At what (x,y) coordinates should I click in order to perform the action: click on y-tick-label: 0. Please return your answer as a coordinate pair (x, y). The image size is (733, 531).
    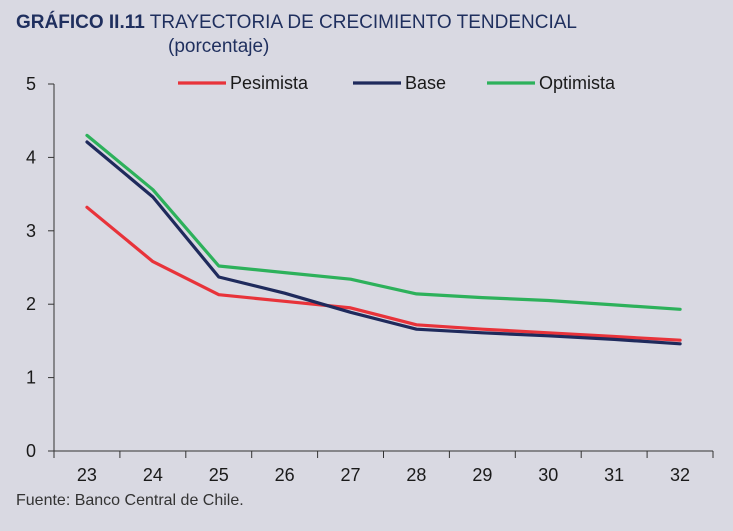
    Looking at the image, I should click on (31, 451).